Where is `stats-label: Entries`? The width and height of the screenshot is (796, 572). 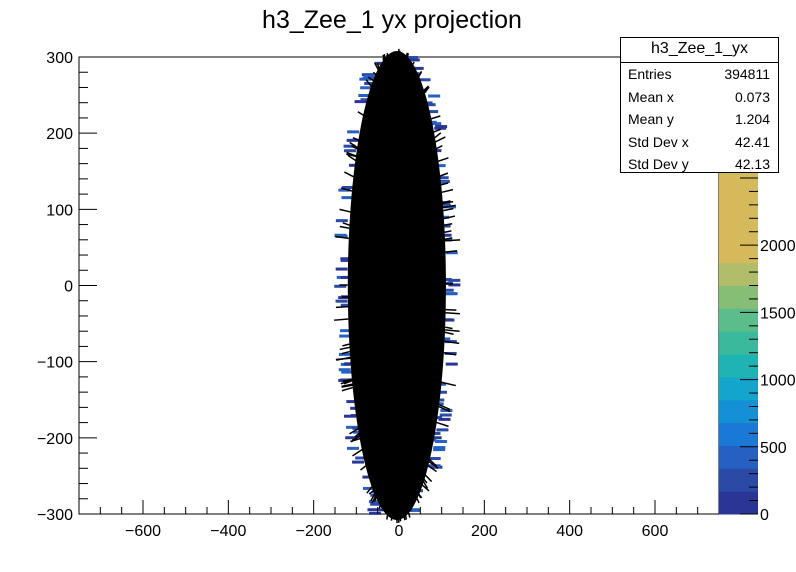 stats-label: Entries is located at coordinates (650, 74).